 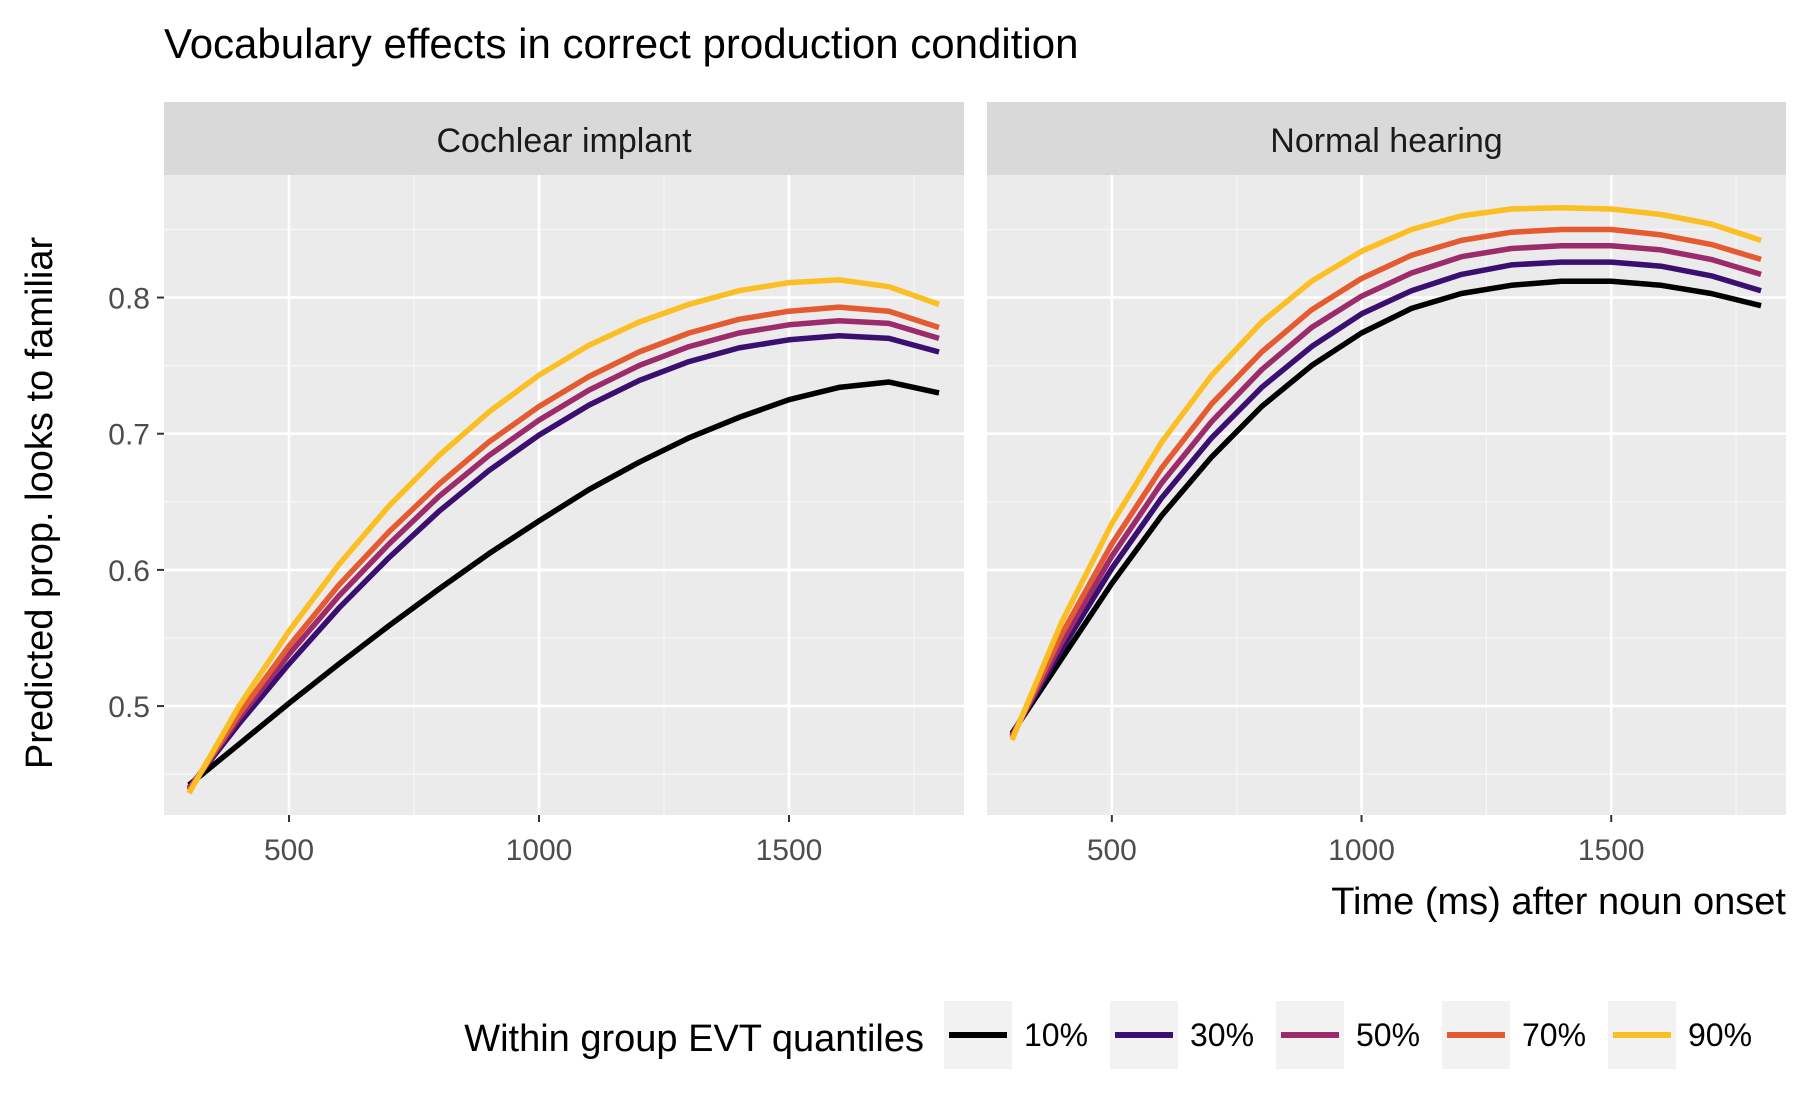 What do you see at coordinates (40, 503) in the screenshot?
I see `y-axis-title: Predicted prop. looks to familiar` at bounding box center [40, 503].